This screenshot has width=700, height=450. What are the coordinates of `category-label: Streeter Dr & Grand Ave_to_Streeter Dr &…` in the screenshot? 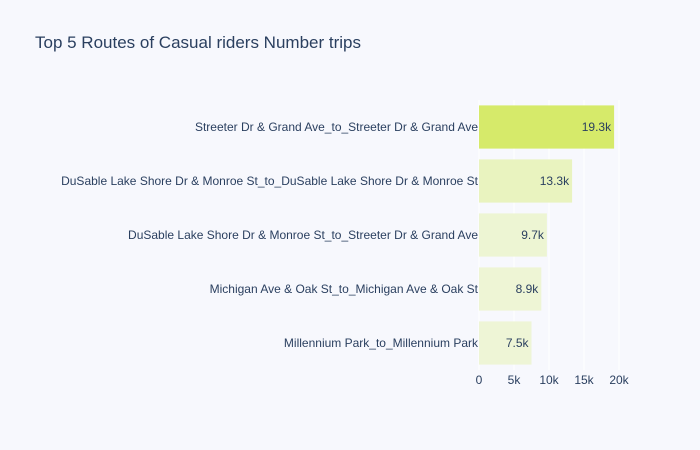 It's located at (336, 127).